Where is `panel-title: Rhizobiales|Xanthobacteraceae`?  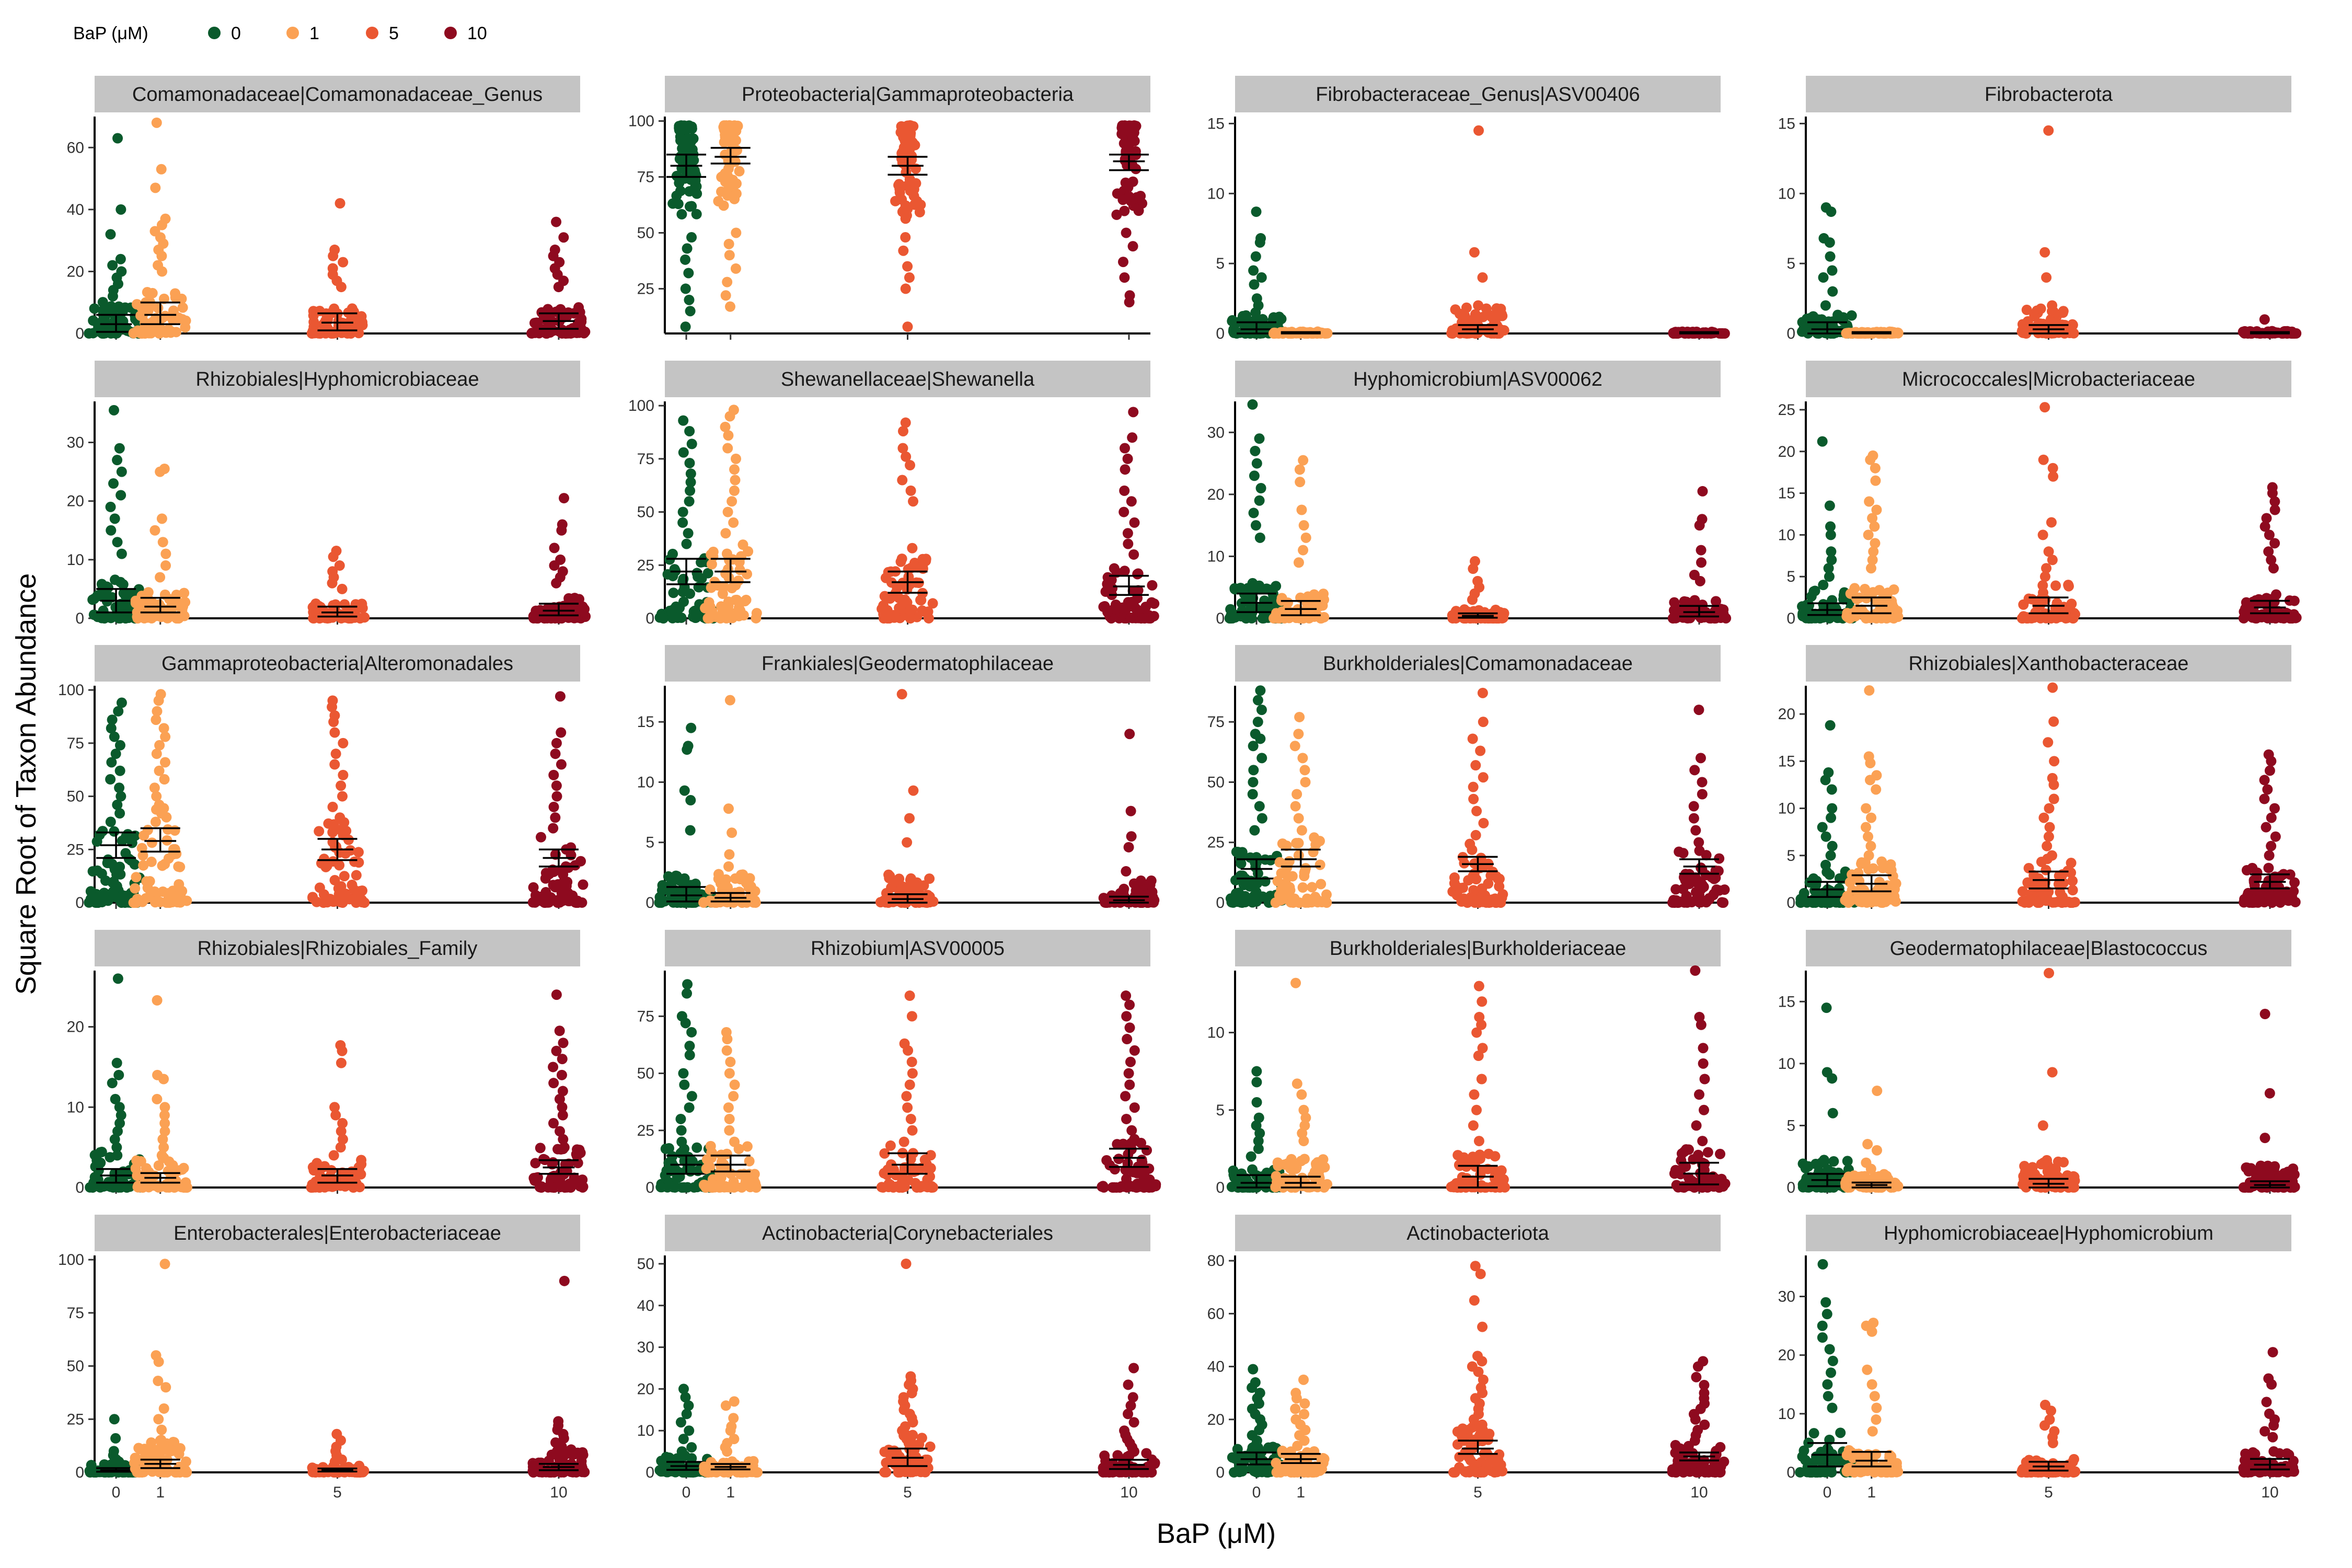 panel-title: Rhizobiales|Xanthobacteraceae is located at coordinates (2049, 664).